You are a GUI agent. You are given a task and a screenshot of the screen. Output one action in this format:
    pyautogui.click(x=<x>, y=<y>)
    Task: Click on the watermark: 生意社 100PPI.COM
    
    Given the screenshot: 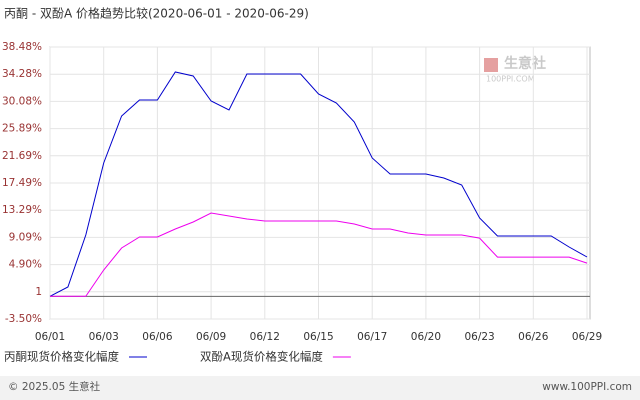 What is the action you would take?
    pyautogui.click(x=515, y=69)
    